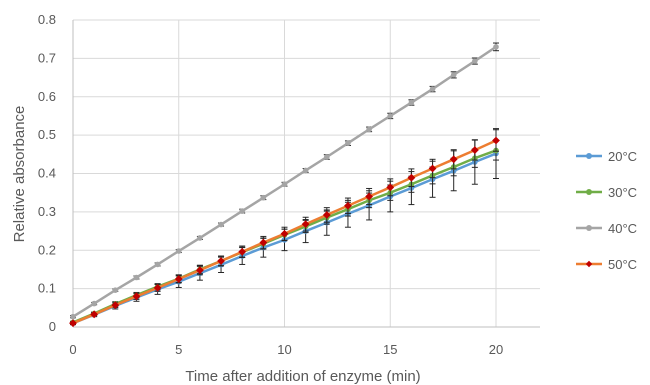  Describe the element at coordinates (622, 192) in the screenshot. I see `legend-label: 30°C` at that location.